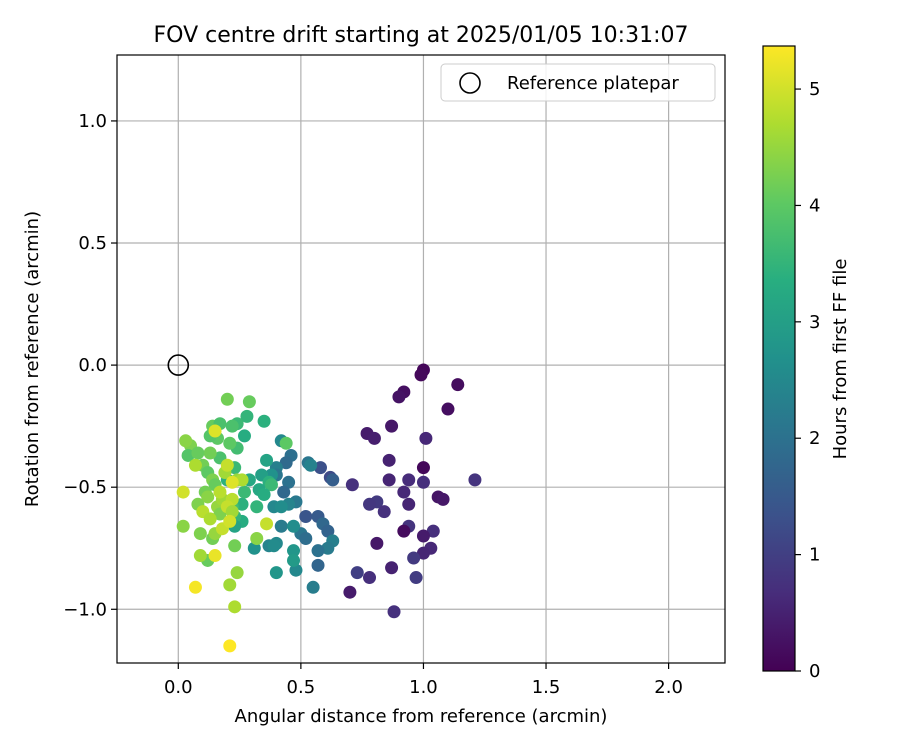  Describe the element at coordinates (178, 687) in the screenshot. I see `x-tick-label: 0.0` at that location.